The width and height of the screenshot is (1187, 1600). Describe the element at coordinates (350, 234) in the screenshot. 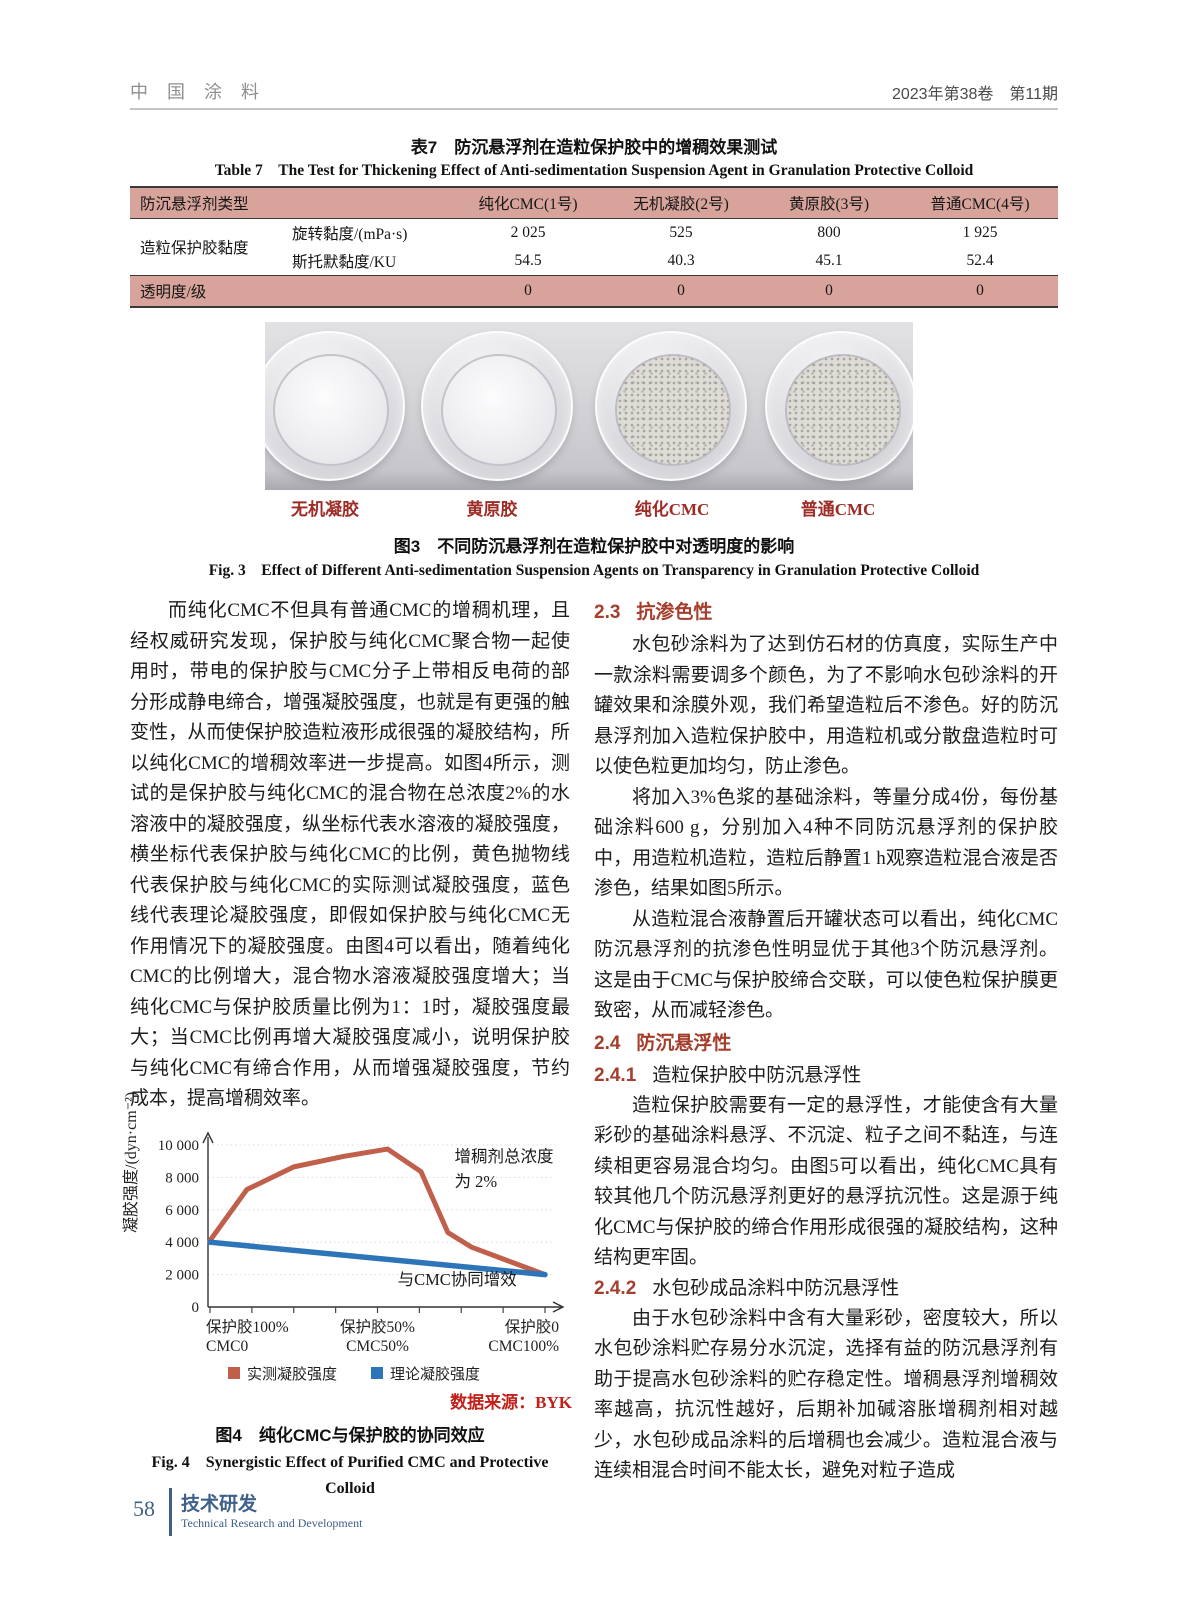

I see `row-label: 旋转黏度/(mPa·s)` at that location.